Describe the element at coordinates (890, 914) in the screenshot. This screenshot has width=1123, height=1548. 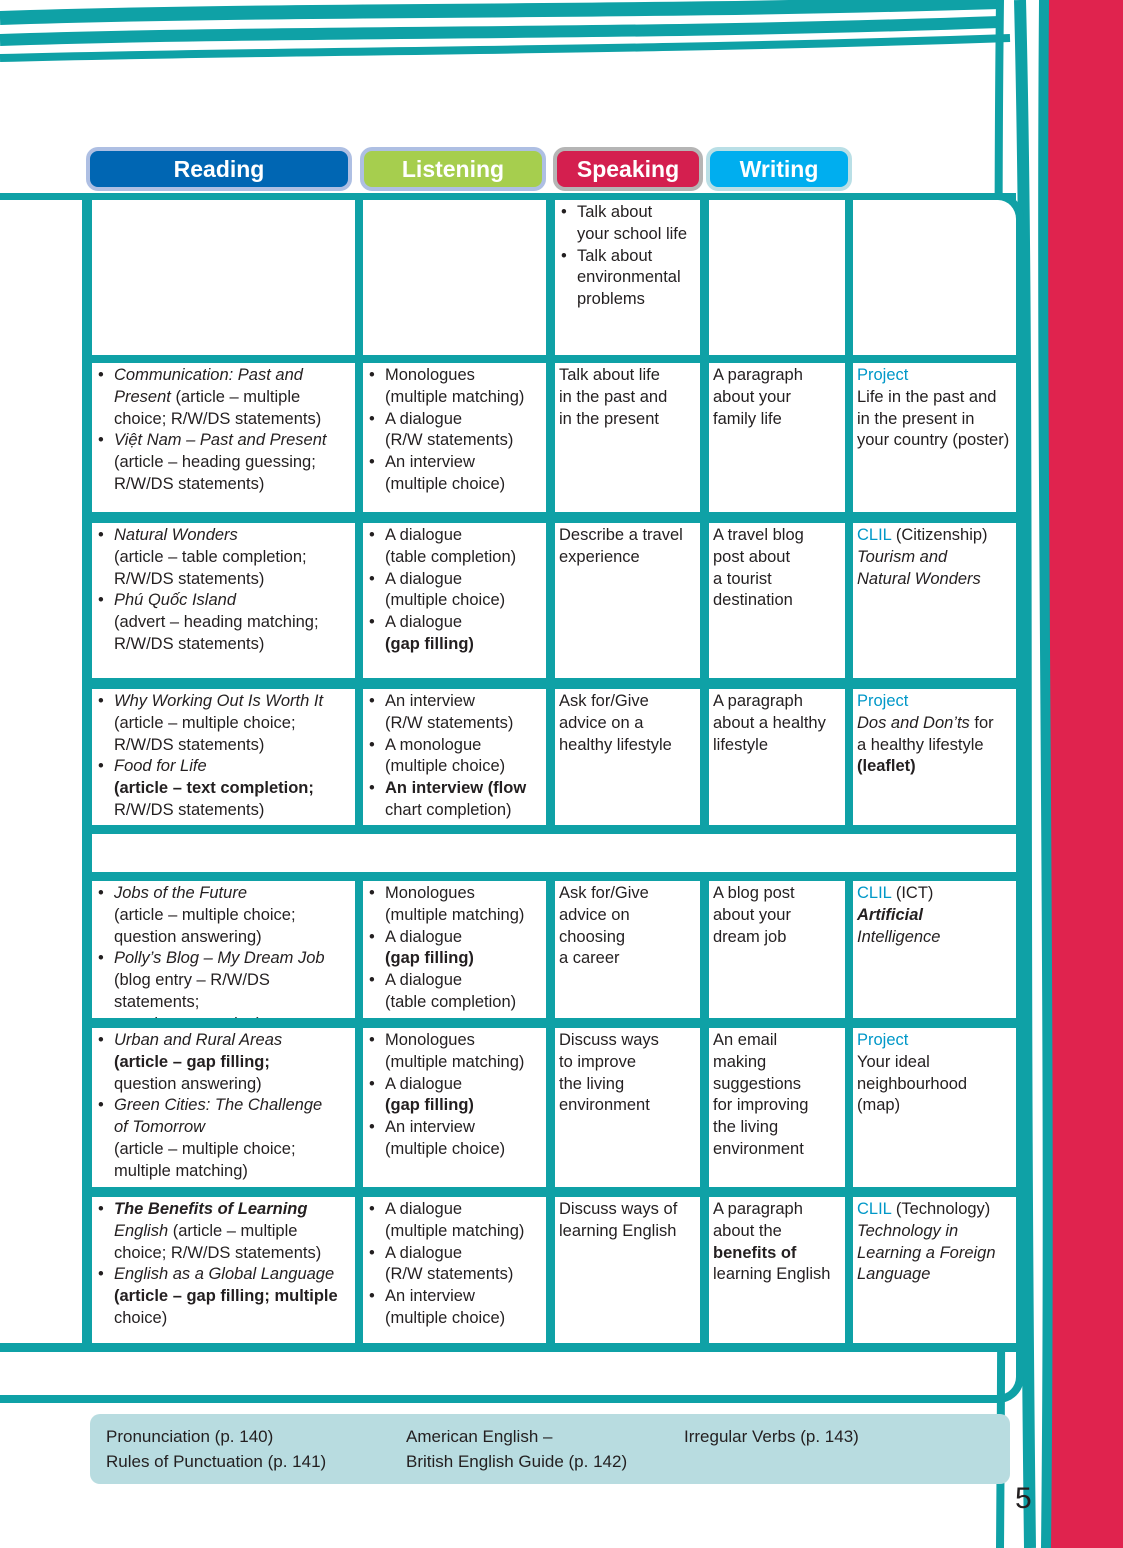
I see `text-segment: Artificial` at that location.